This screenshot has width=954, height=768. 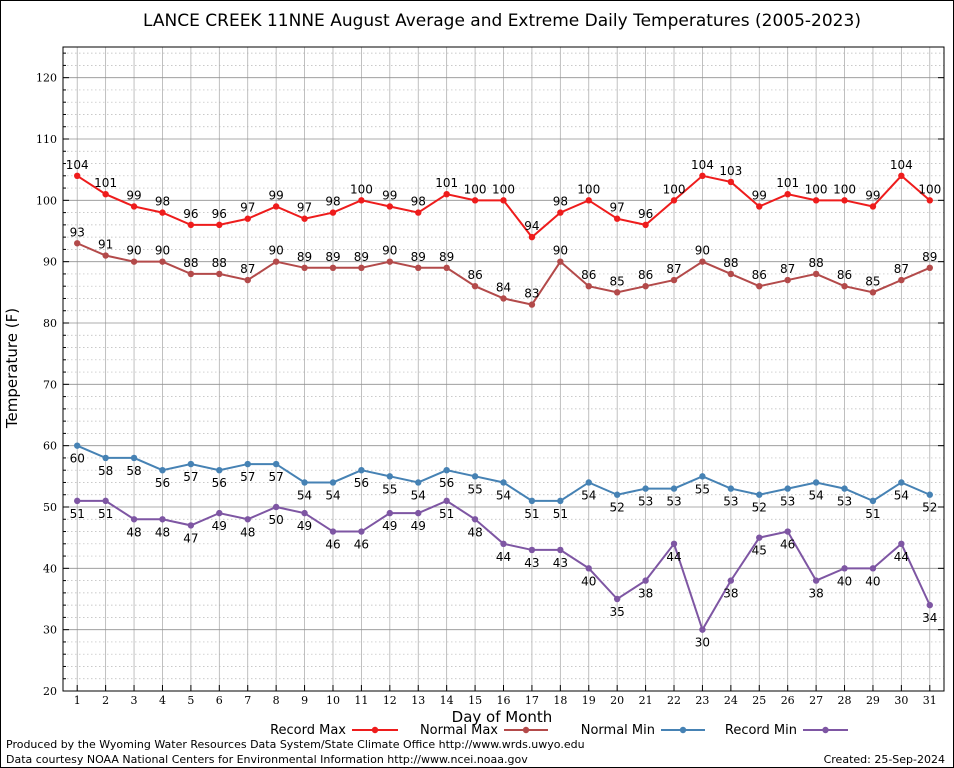 I want to click on record-min-data-label: 44, so click(x=503, y=557).